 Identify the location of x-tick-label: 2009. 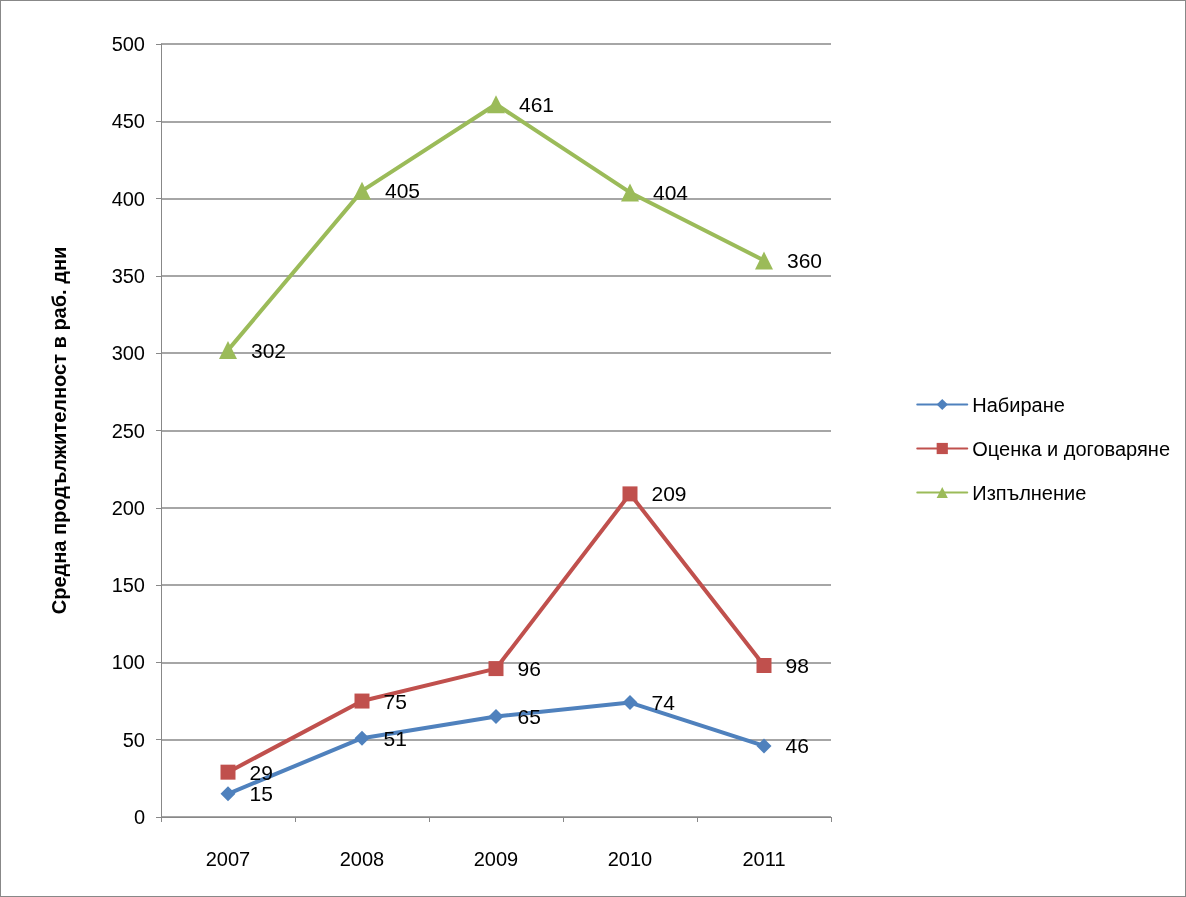
(496, 859).